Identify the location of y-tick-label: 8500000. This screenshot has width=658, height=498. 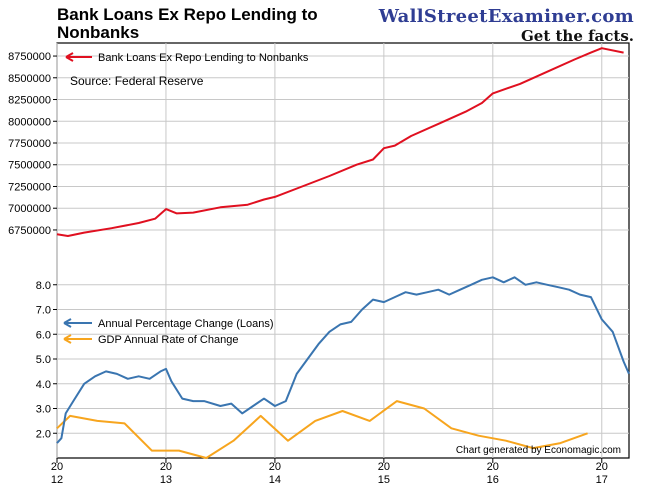
(29, 79).